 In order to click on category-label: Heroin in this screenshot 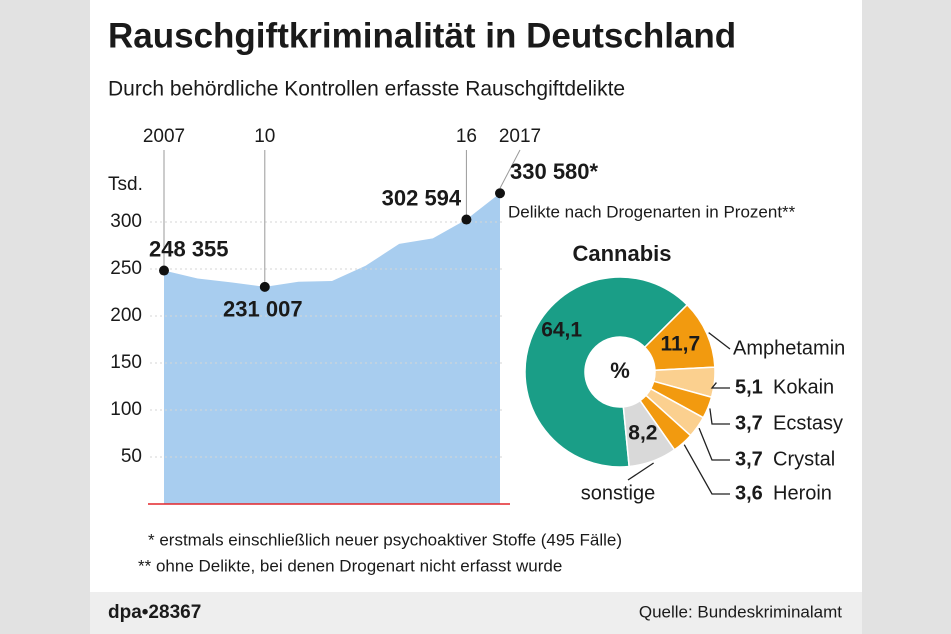, I will do `click(802, 493)`.